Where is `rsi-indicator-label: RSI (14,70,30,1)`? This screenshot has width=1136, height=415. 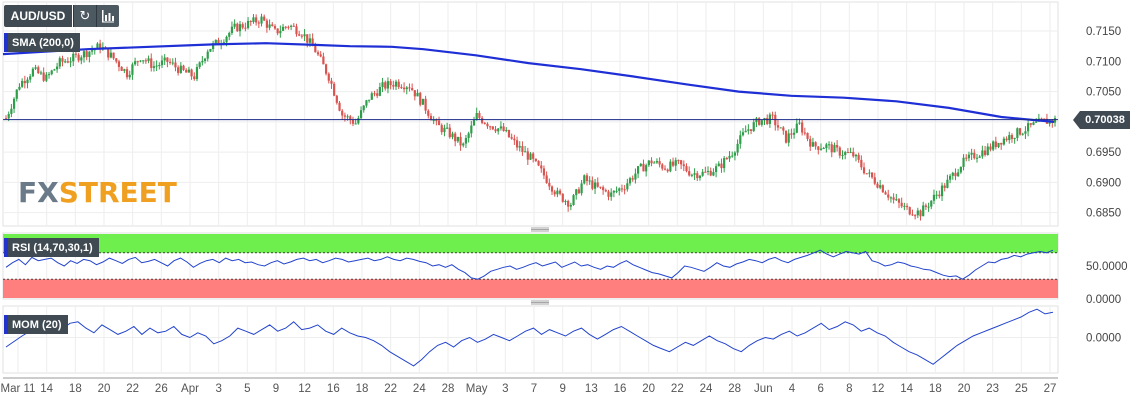 rsi-indicator-label: RSI (14,70,30,1) is located at coordinates (51, 247).